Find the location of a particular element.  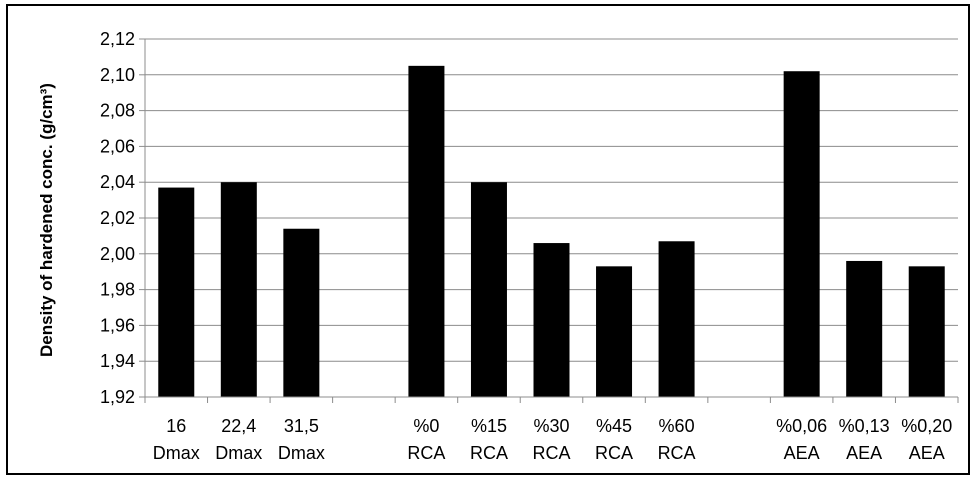

x-category-label: 22,4 is located at coordinates (238, 426).